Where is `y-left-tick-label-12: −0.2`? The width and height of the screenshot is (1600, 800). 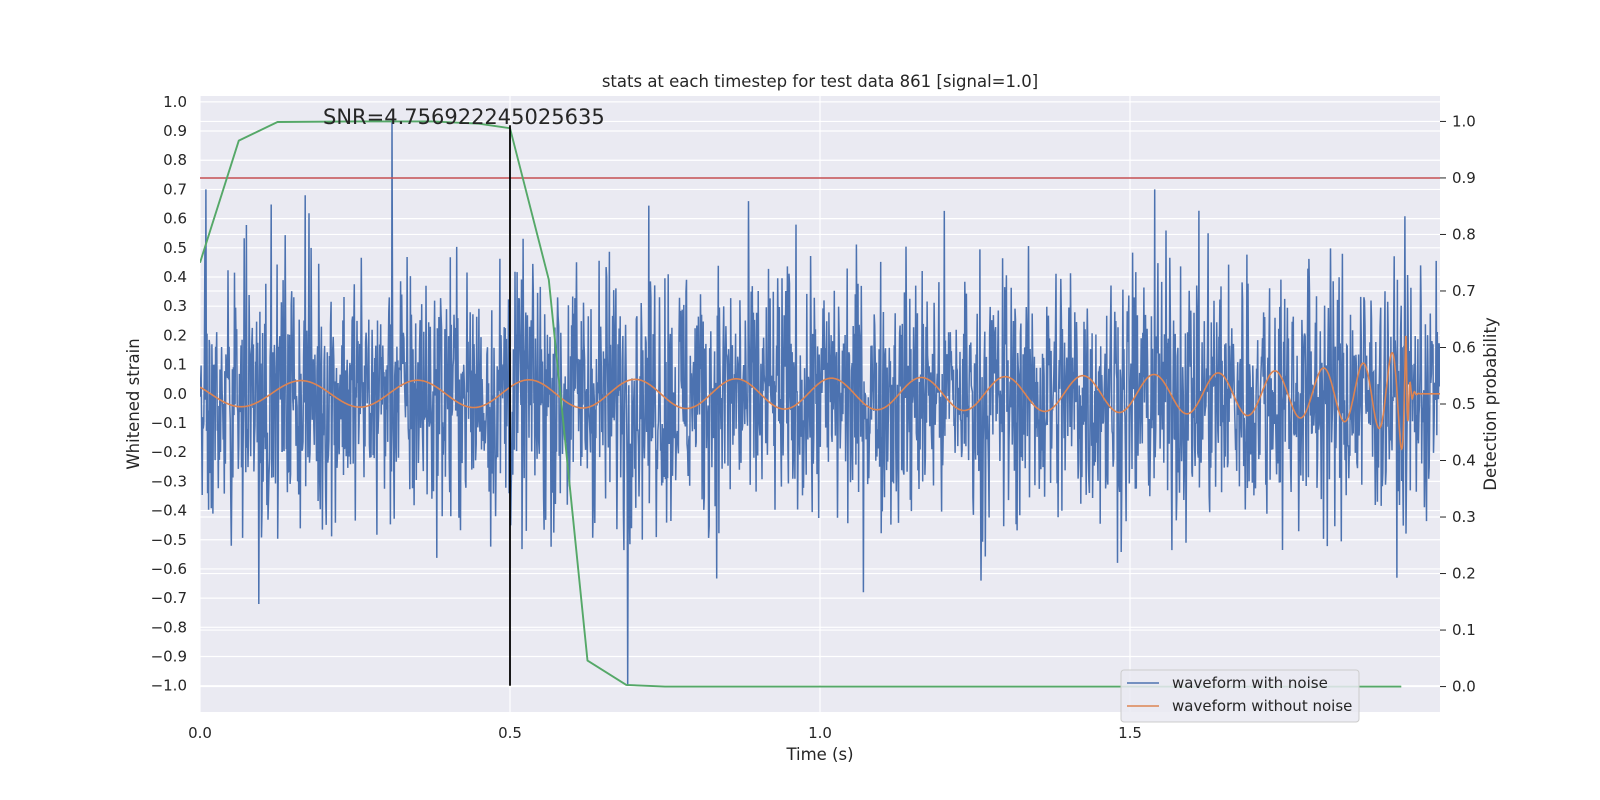
y-left-tick-label-12: −0.2 is located at coordinates (169, 452).